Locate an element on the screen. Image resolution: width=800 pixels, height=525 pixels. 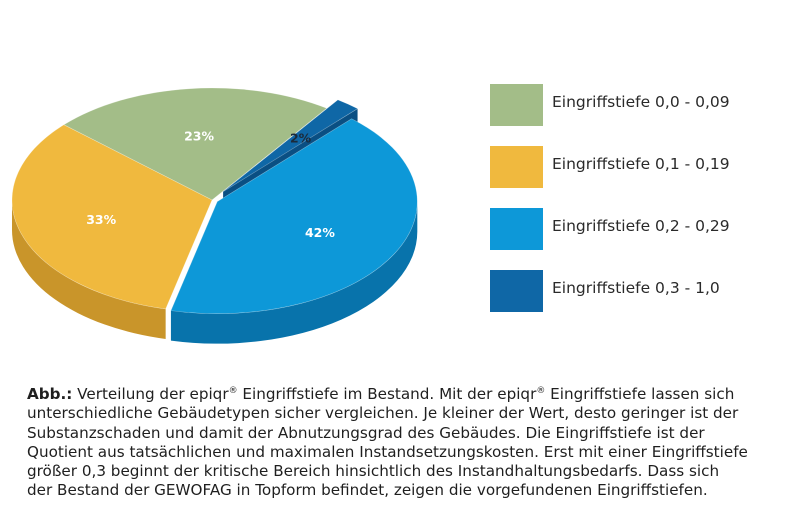
legend-label: Eingriffstiefe 0,3 - 1,0 is located at coordinates (636, 288).